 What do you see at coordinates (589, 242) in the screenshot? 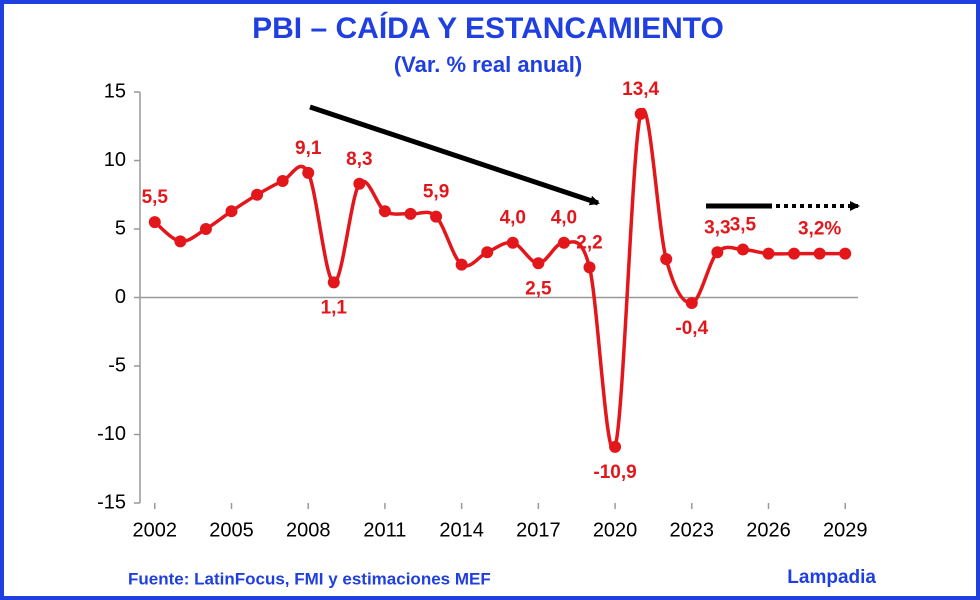
I see `value-label: 2,2` at bounding box center [589, 242].